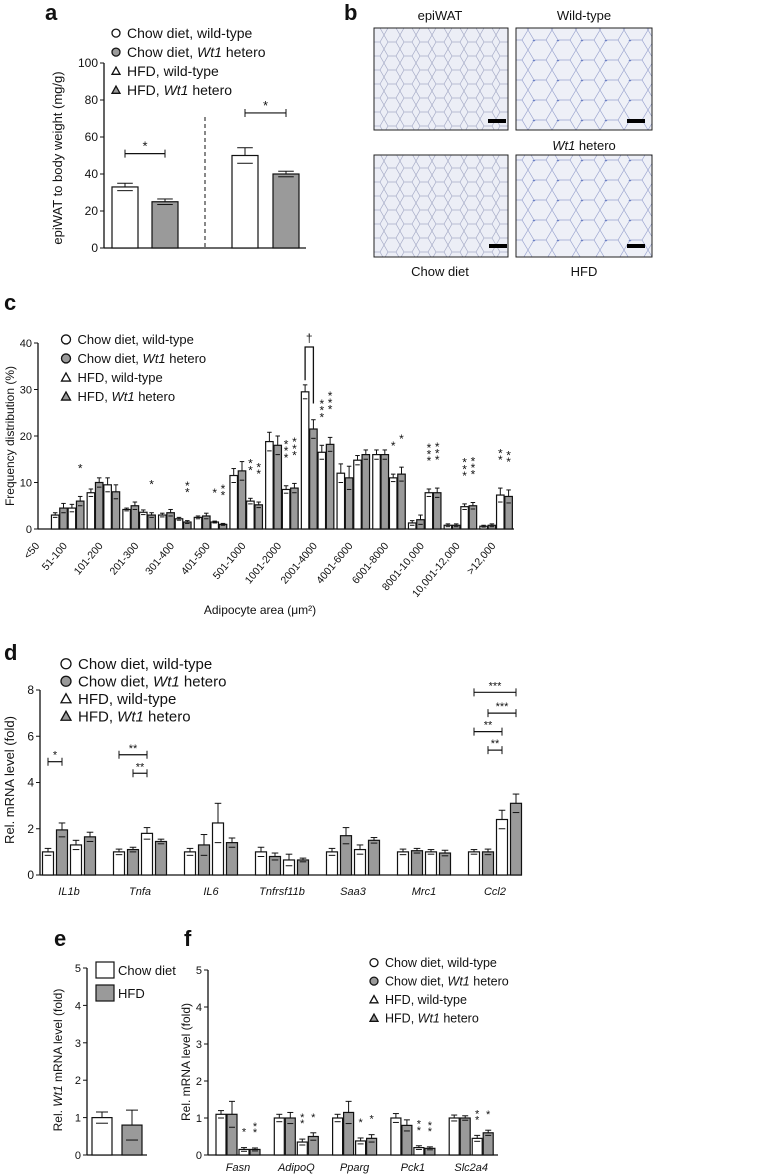 The image size is (761, 1174). Describe the element at coordinates (88, 63) in the screenshot. I see `y-tick-label: 100` at that location.